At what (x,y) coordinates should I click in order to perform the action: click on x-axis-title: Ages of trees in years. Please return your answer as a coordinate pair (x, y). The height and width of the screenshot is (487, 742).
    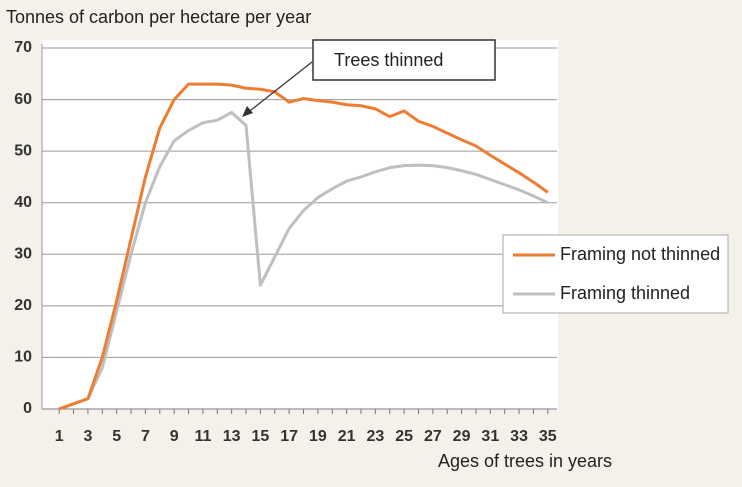
    Looking at the image, I should click on (525, 461).